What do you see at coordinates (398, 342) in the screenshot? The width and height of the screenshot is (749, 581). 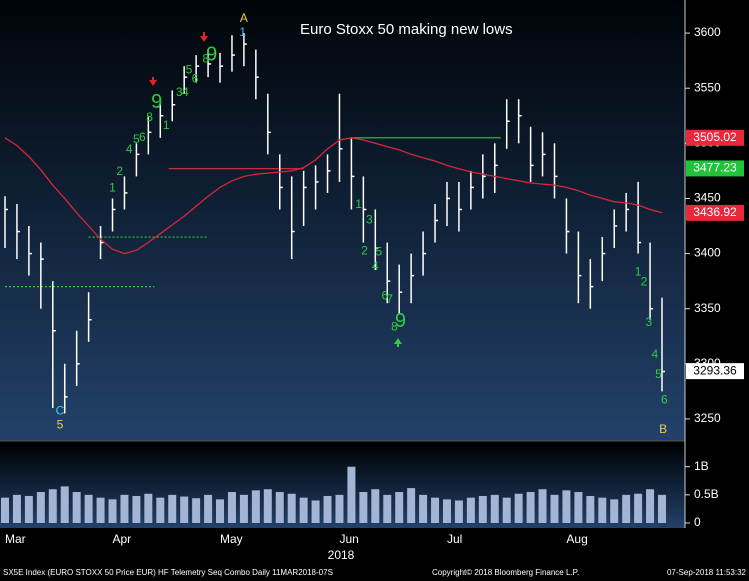 I see `buy-arrow` at bounding box center [398, 342].